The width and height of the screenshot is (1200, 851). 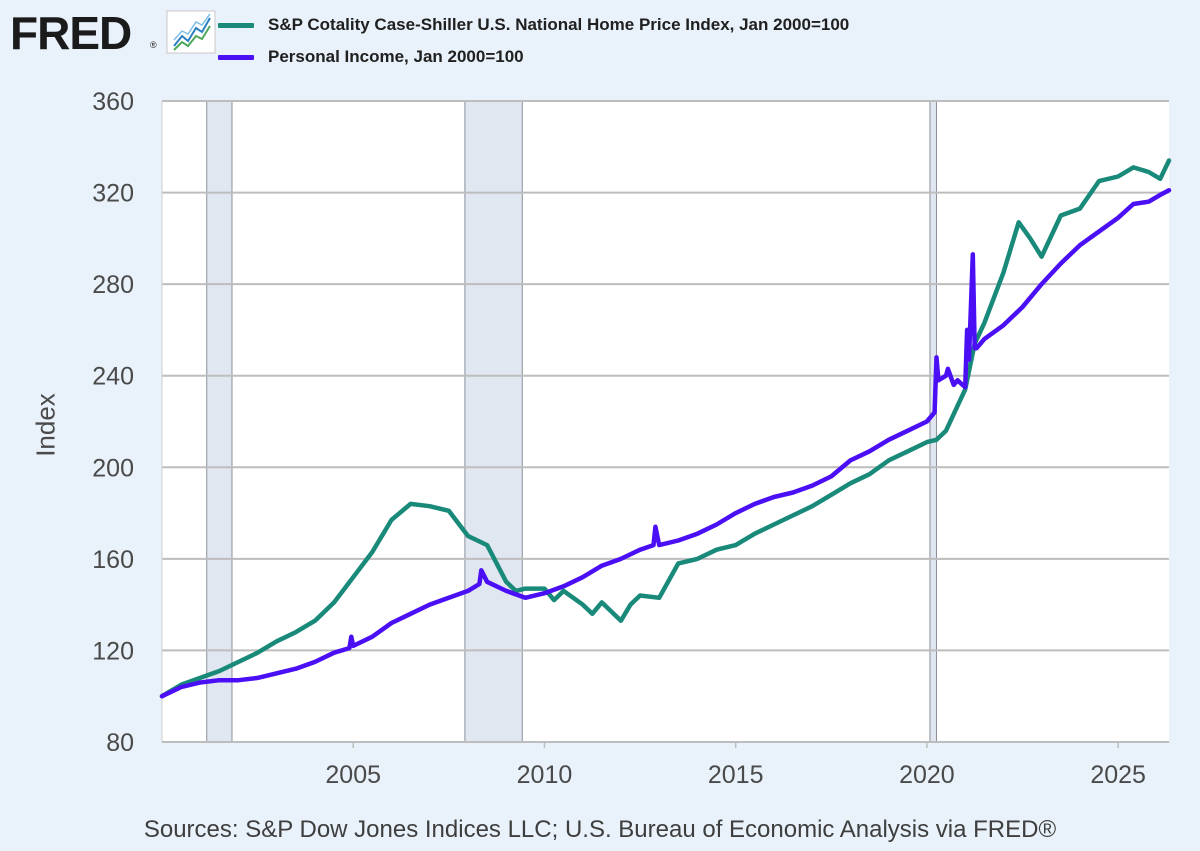 I want to click on x-tick-label-2025: 2025, so click(x=1118, y=775).